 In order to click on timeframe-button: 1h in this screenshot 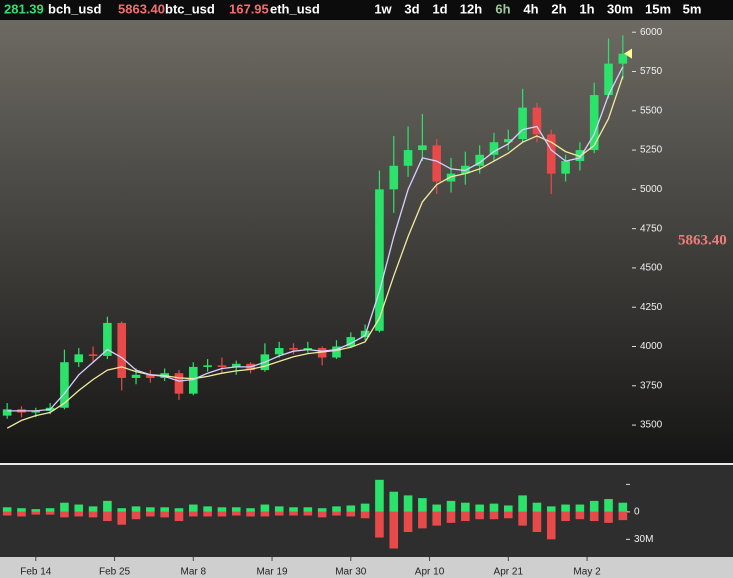, I will do `click(586, 8)`.